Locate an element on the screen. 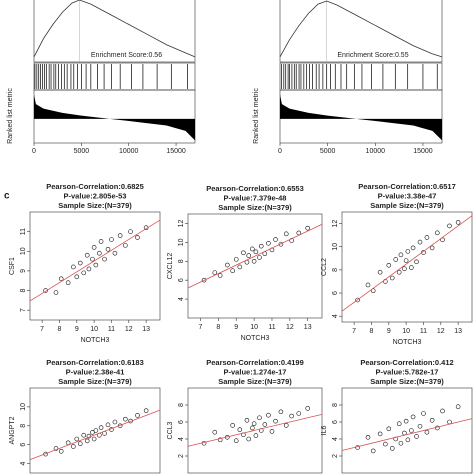 Image resolution: width=474 pixels, height=474 pixels. es-curve is located at coordinates (361, 29).